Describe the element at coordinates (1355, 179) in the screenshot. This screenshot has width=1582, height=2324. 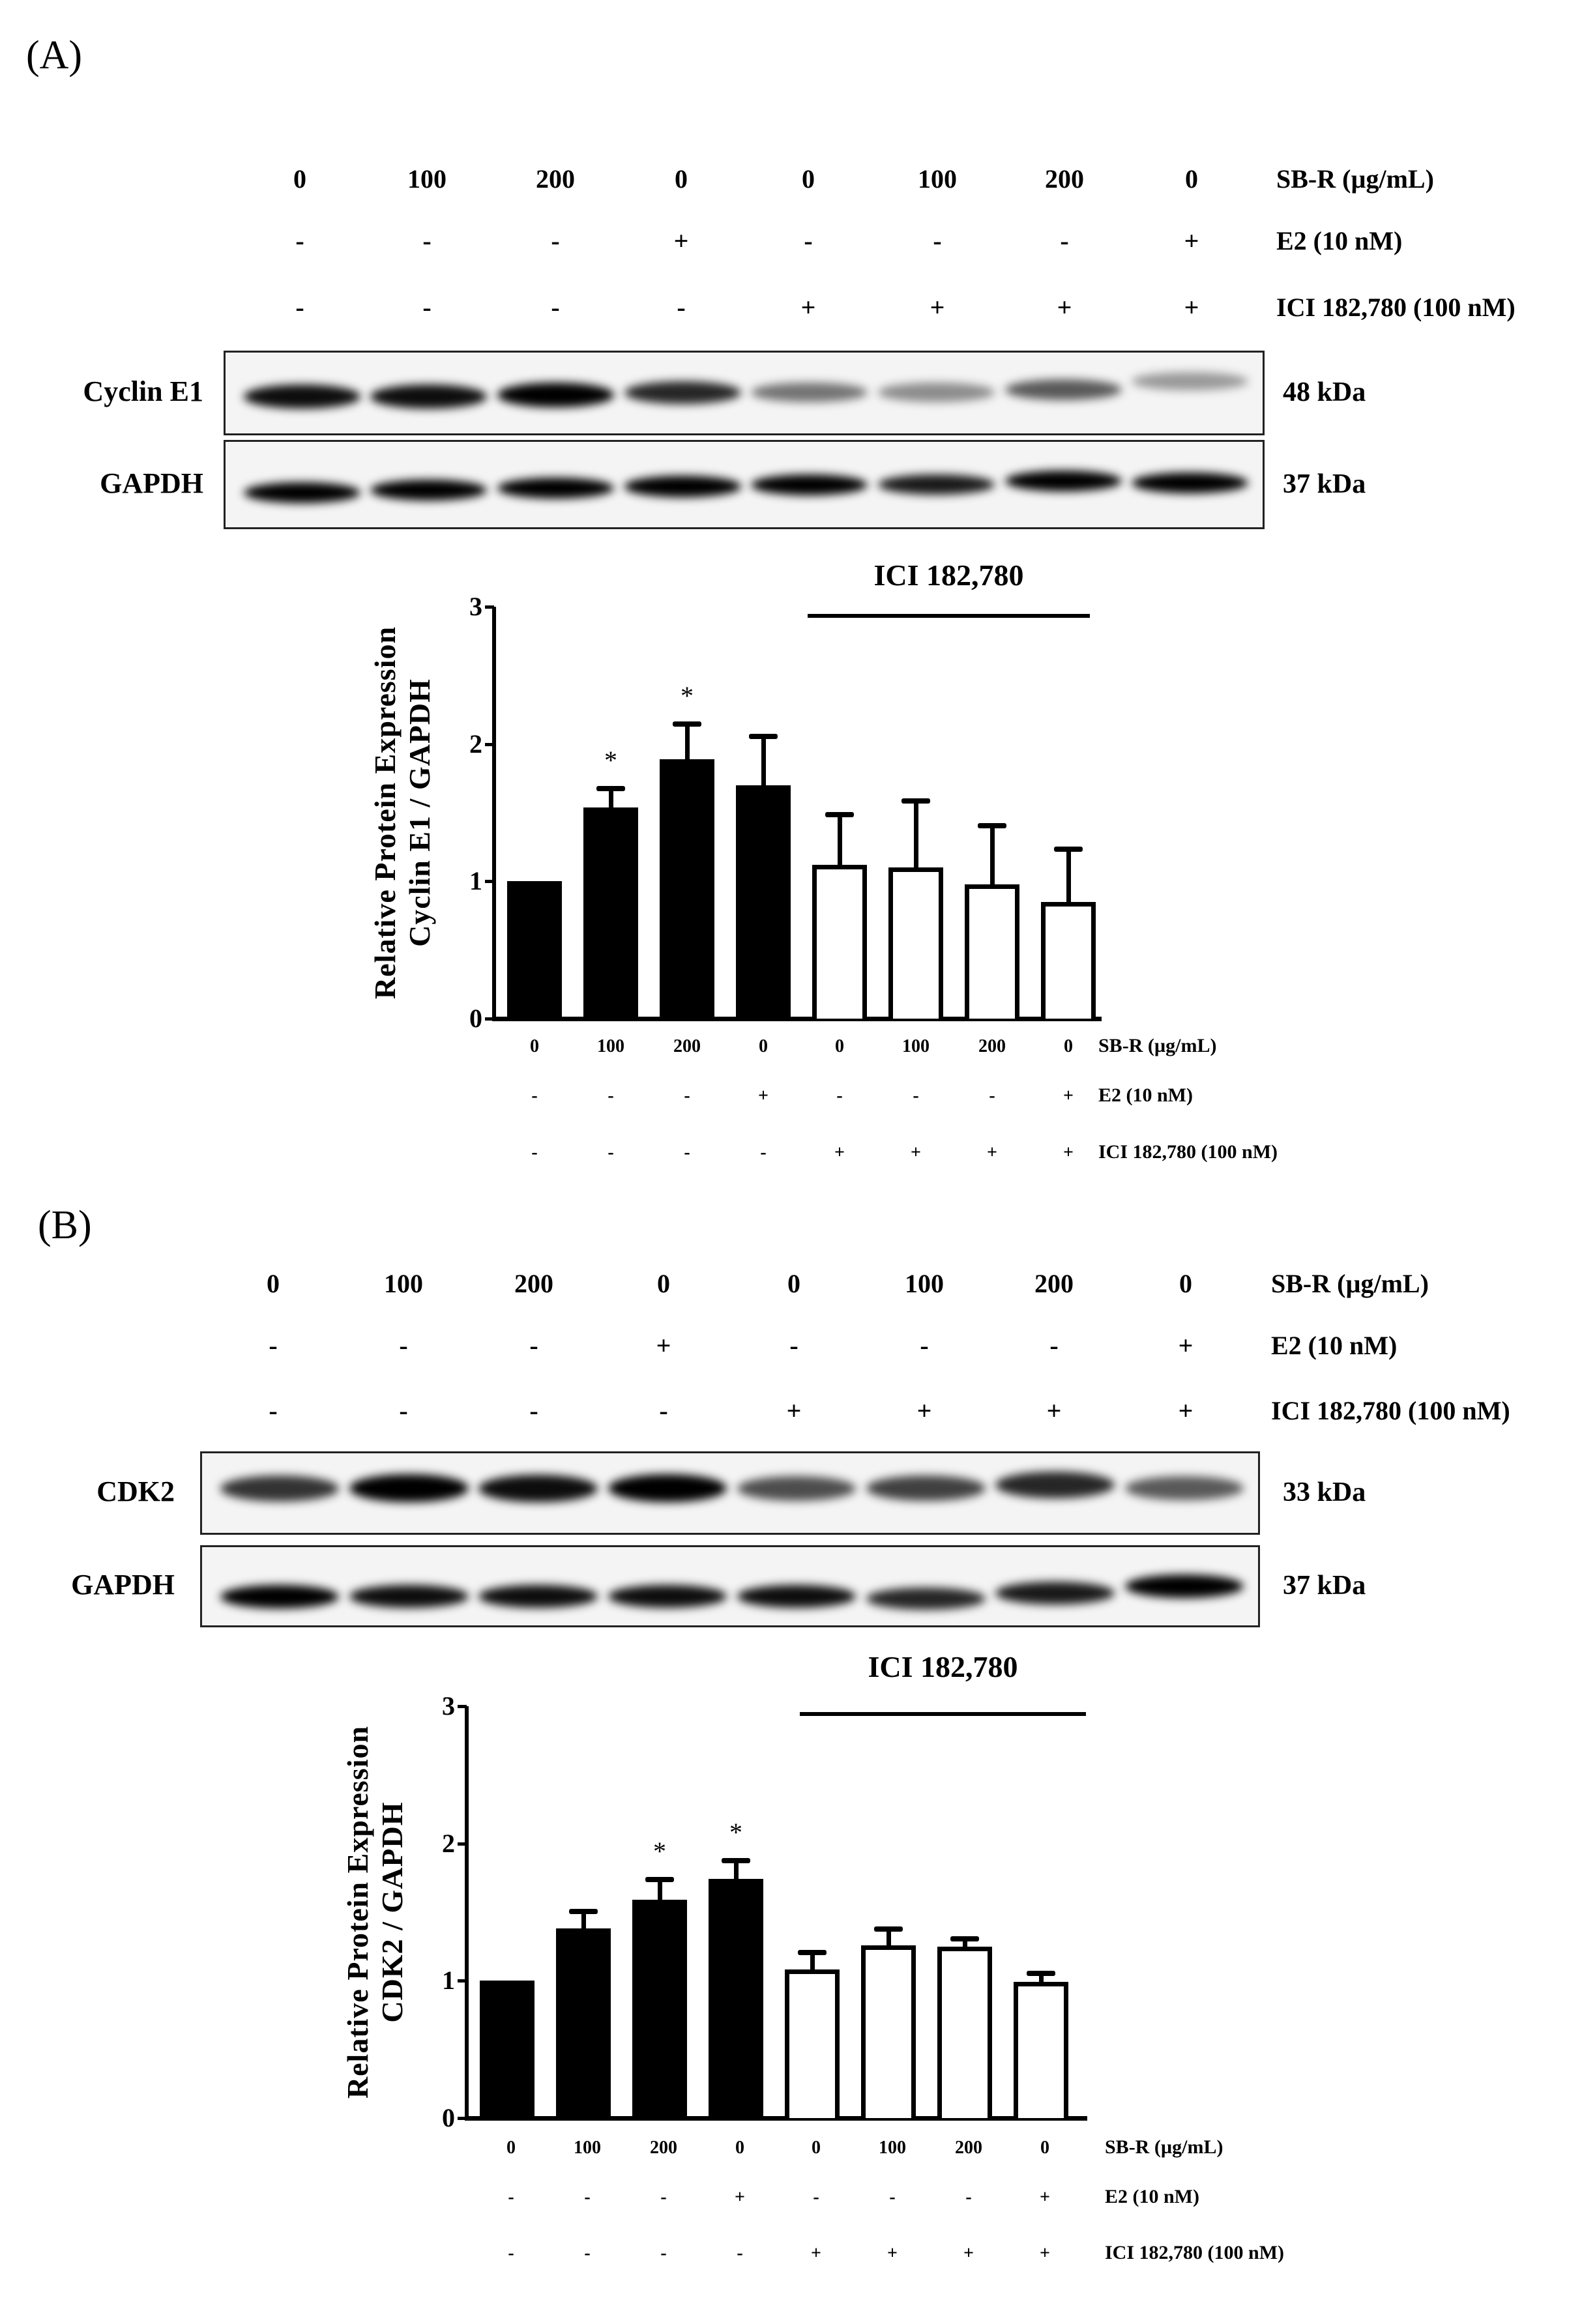
I see `treatment-row-label: SB-R (µg/mL)` at that location.